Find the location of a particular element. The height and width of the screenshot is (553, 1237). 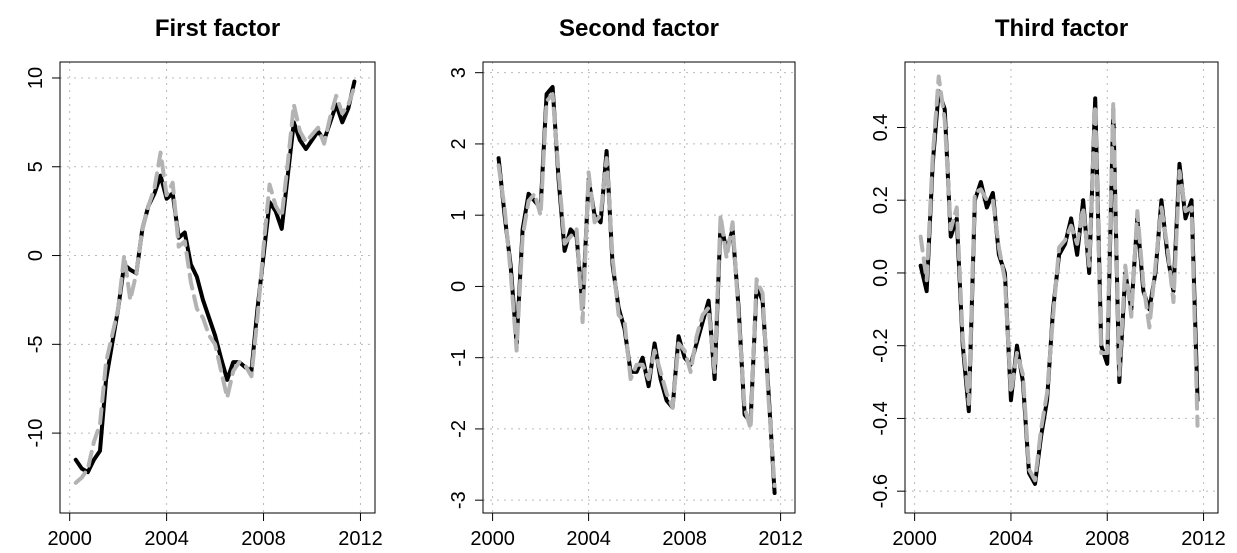

y-tick-label: 2 is located at coordinates (459, 143).